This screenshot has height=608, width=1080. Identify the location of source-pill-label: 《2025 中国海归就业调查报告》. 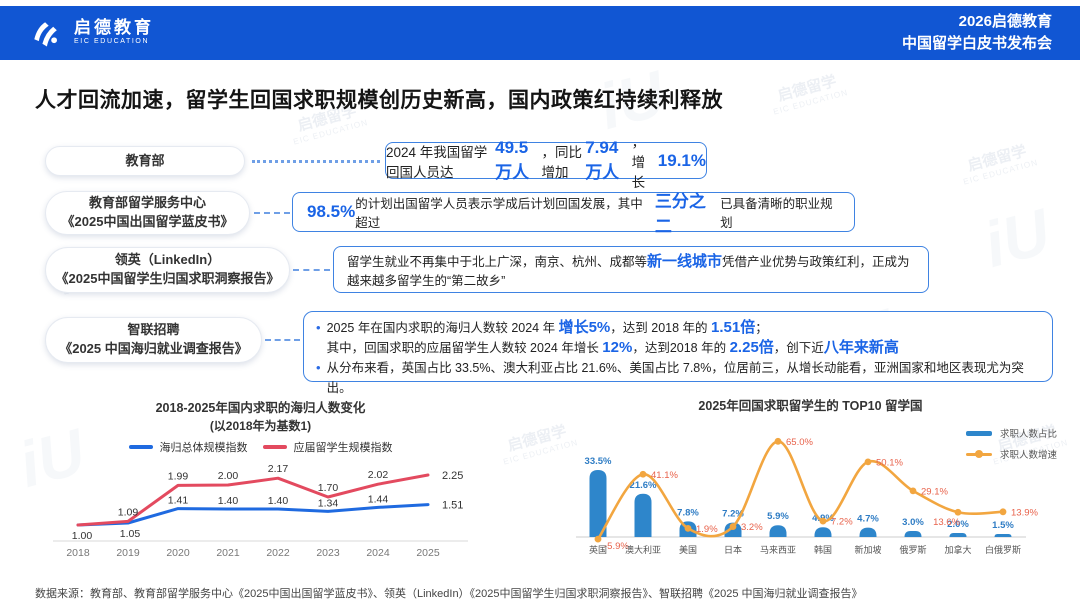
(153, 348).